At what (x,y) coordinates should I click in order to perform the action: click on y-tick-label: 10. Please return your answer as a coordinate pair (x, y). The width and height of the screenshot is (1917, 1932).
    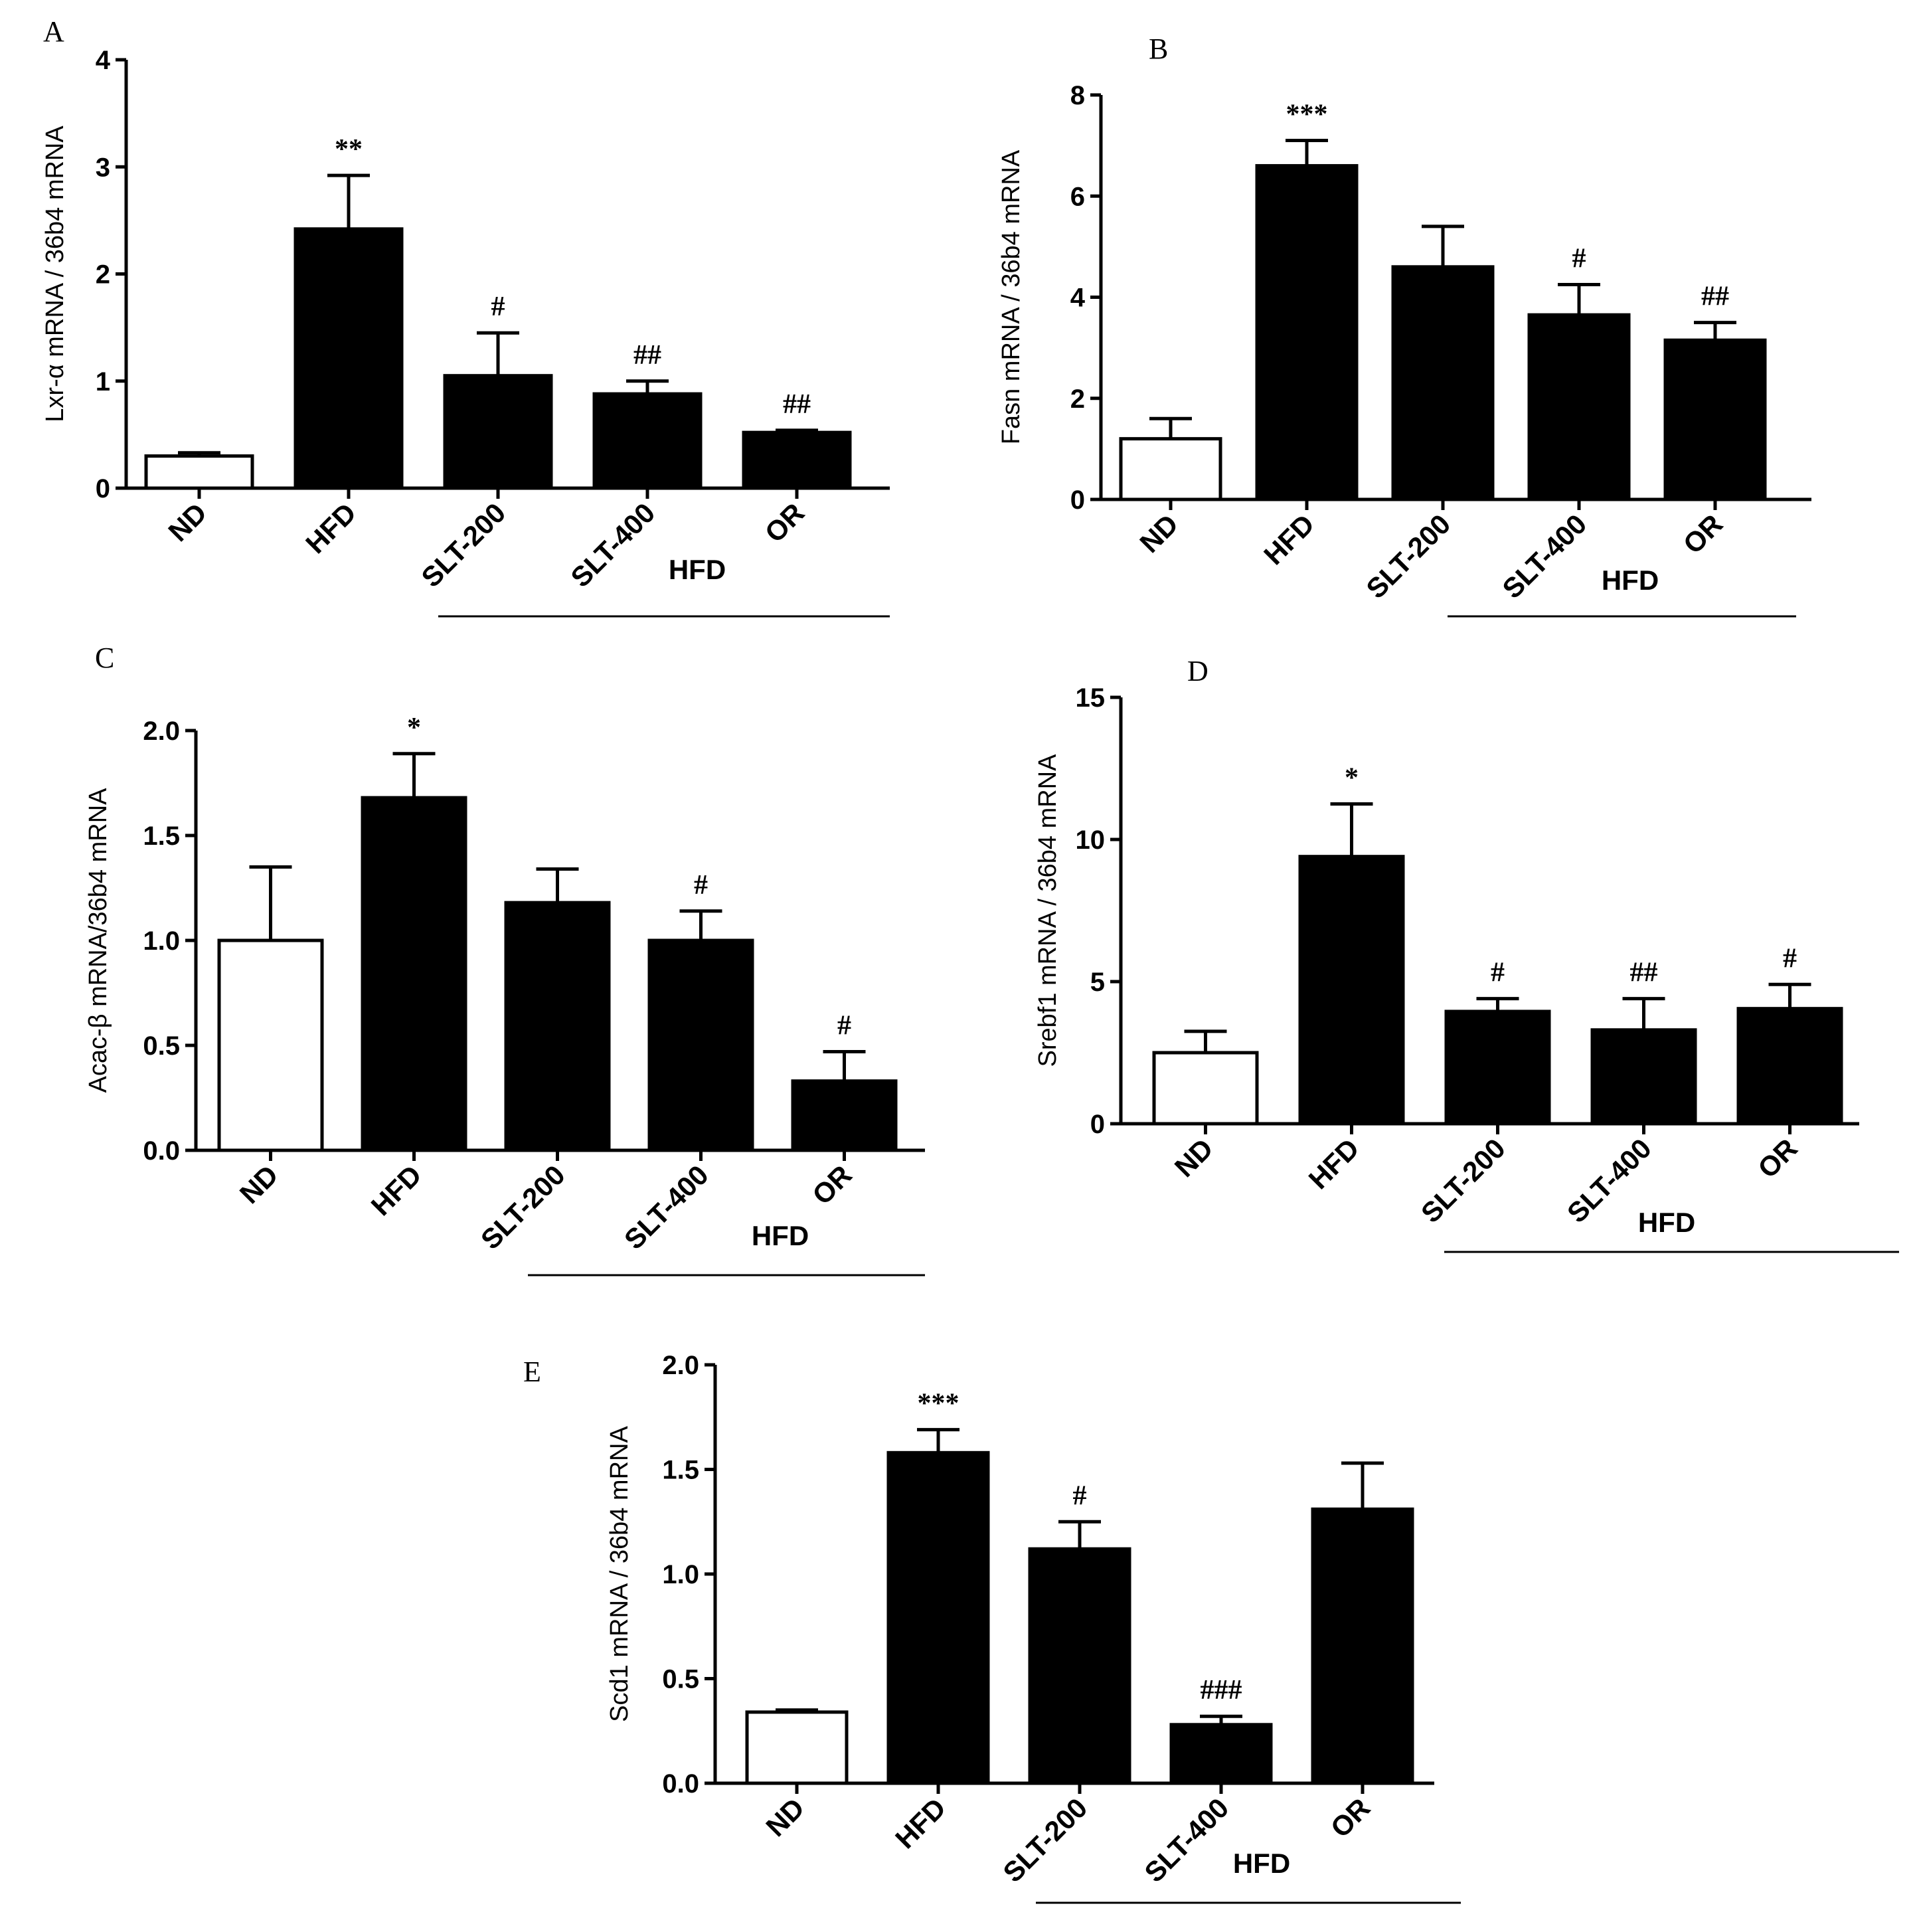
    Looking at the image, I should click on (1091, 841).